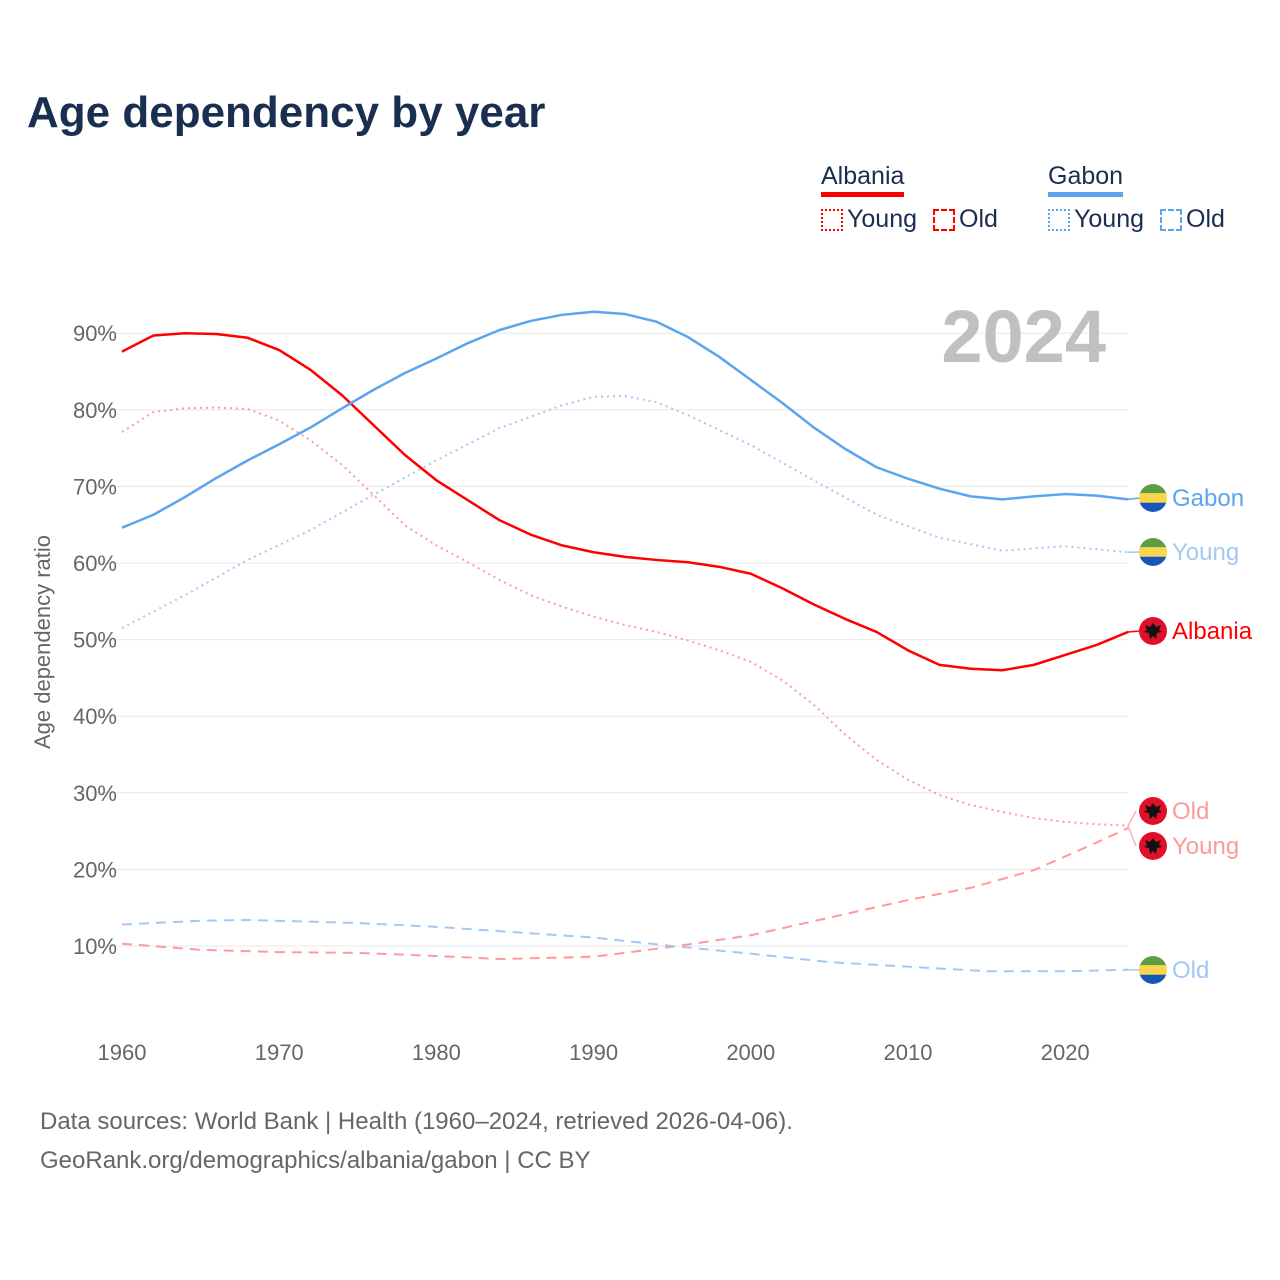 This screenshot has width=1280, height=1280. I want to click on legend-albania-old: Old, so click(965, 219).